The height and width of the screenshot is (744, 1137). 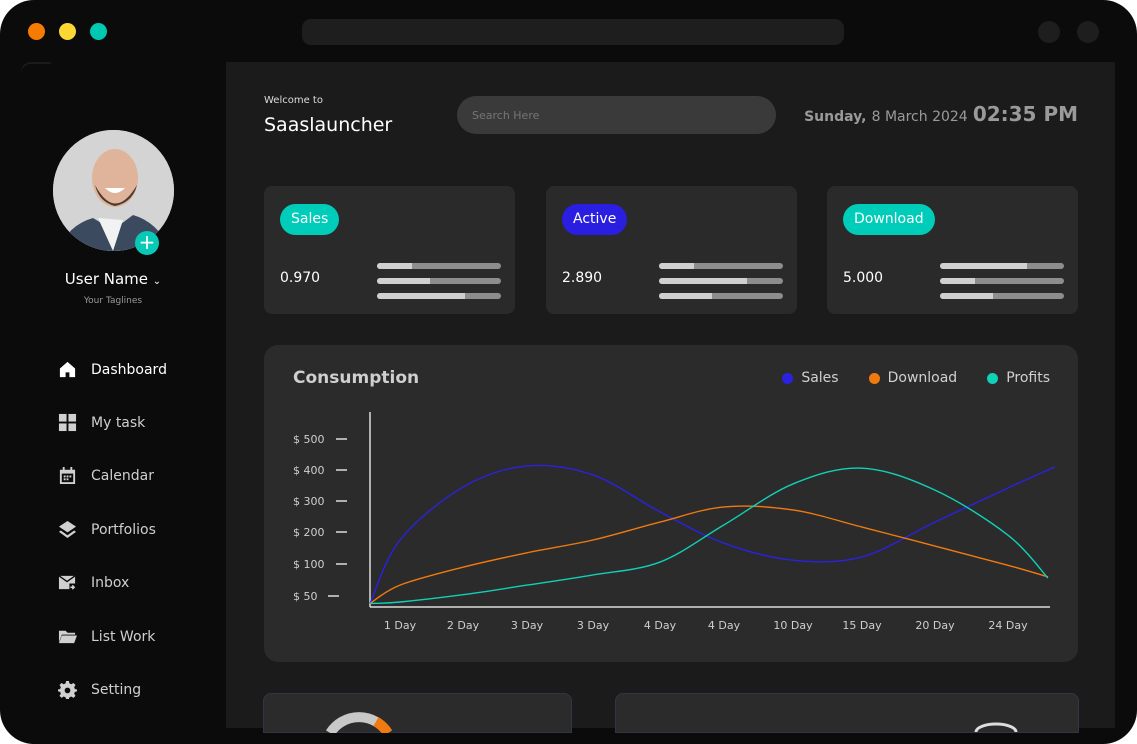 I want to click on series-line-sales, so click(x=712, y=534).